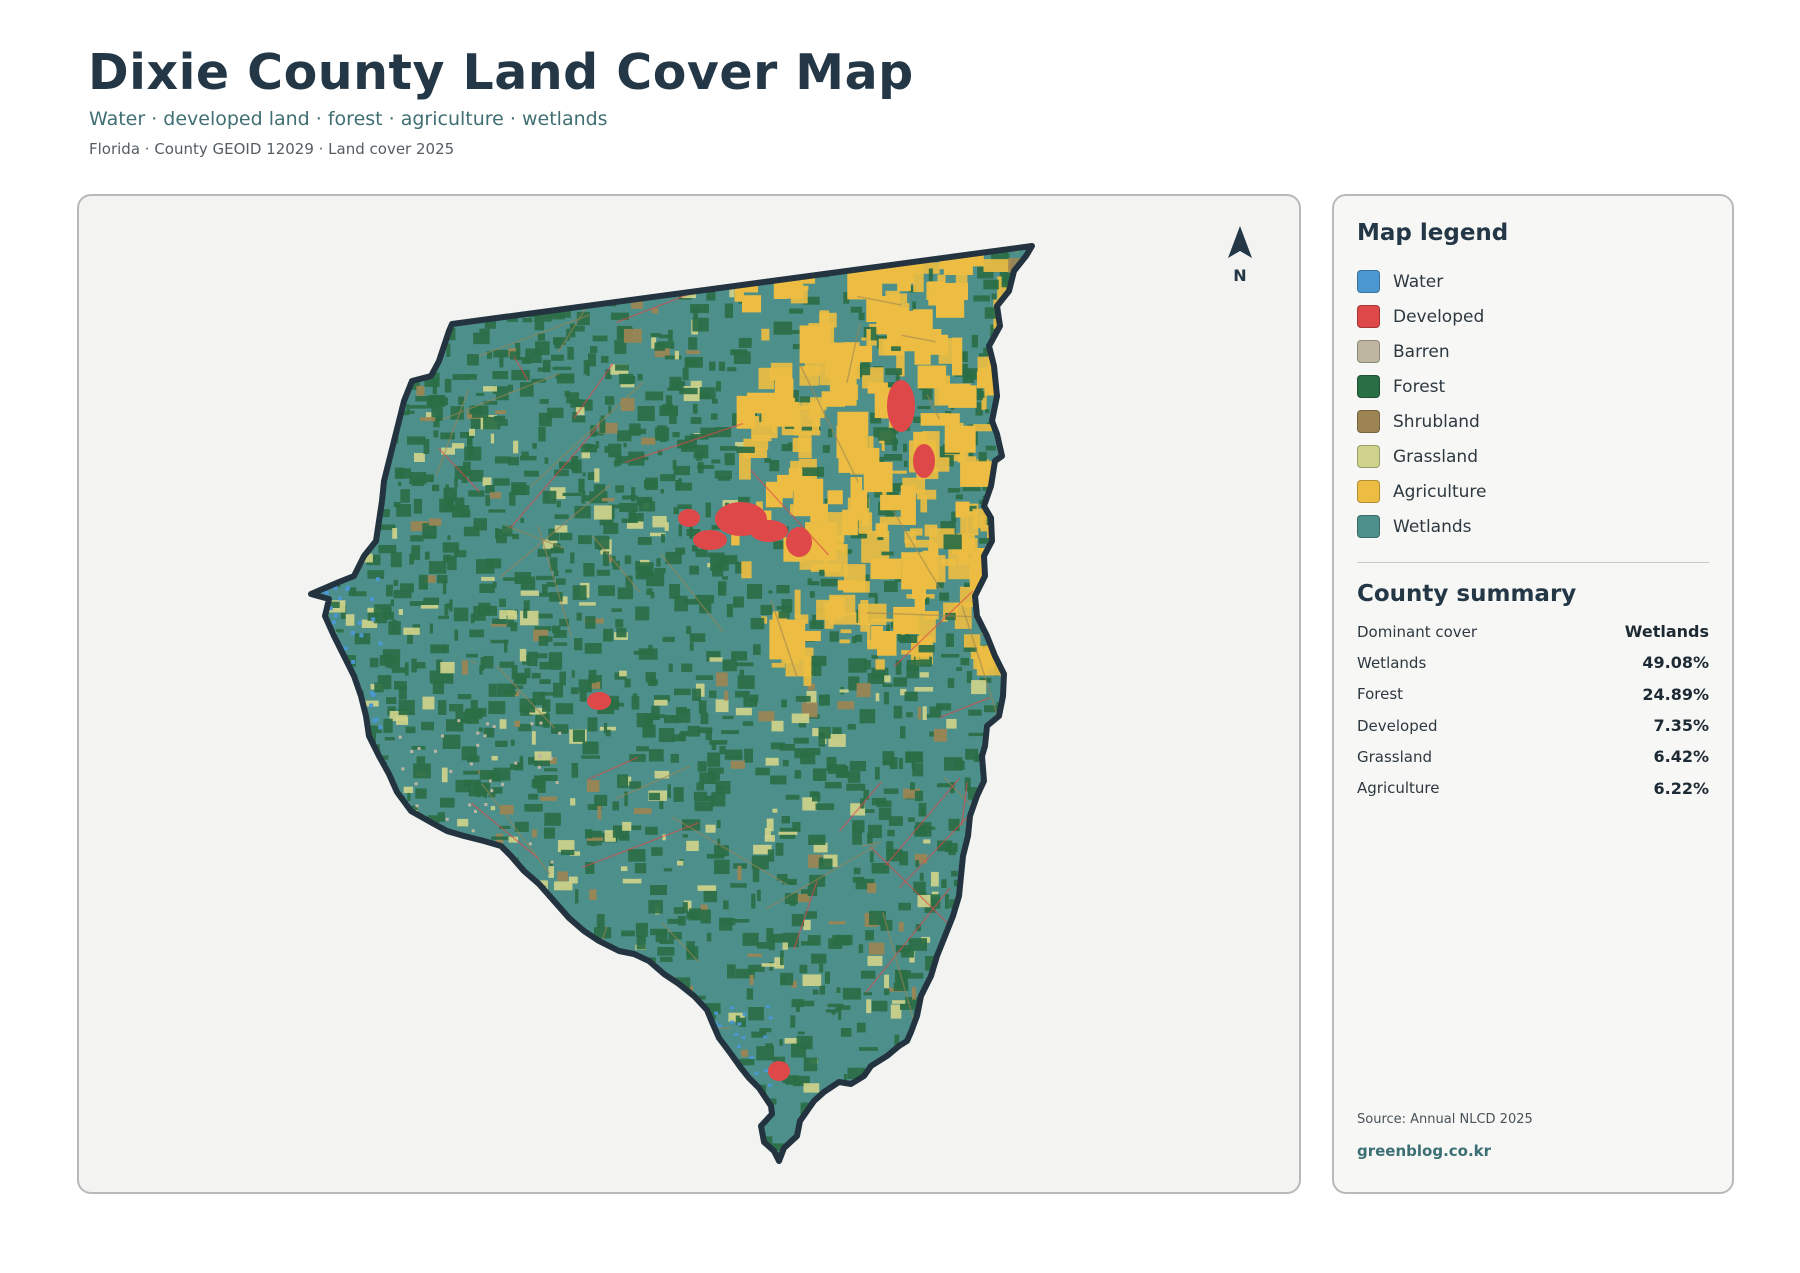  What do you see at coordinates (1240, 275) in the screenshot?
I see `north-label: N` at bounding box center [1240, 275].